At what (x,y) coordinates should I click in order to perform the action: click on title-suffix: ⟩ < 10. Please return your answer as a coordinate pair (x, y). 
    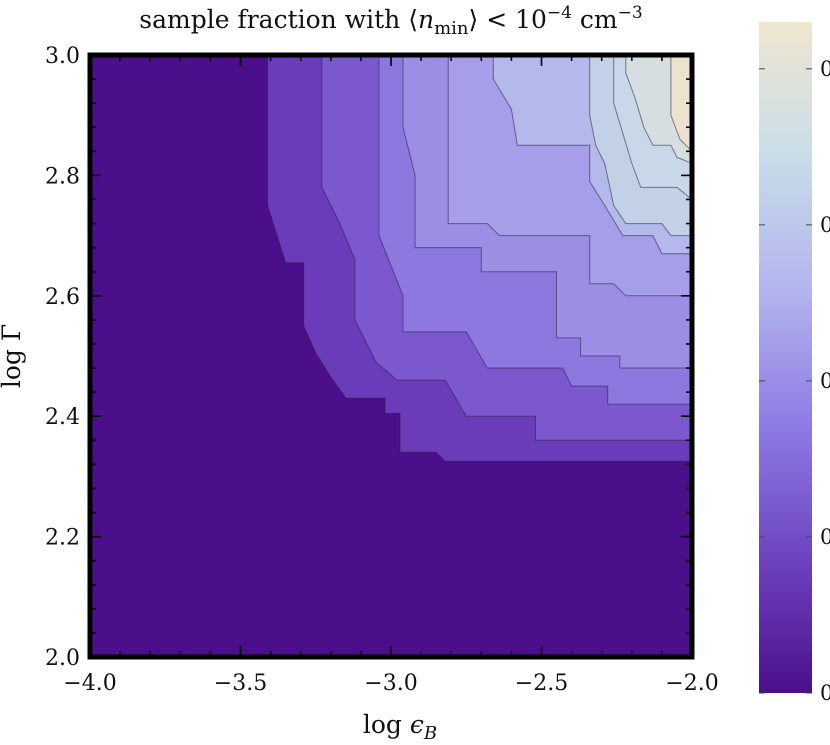
    Looking at the image, I should click on (508, 19).